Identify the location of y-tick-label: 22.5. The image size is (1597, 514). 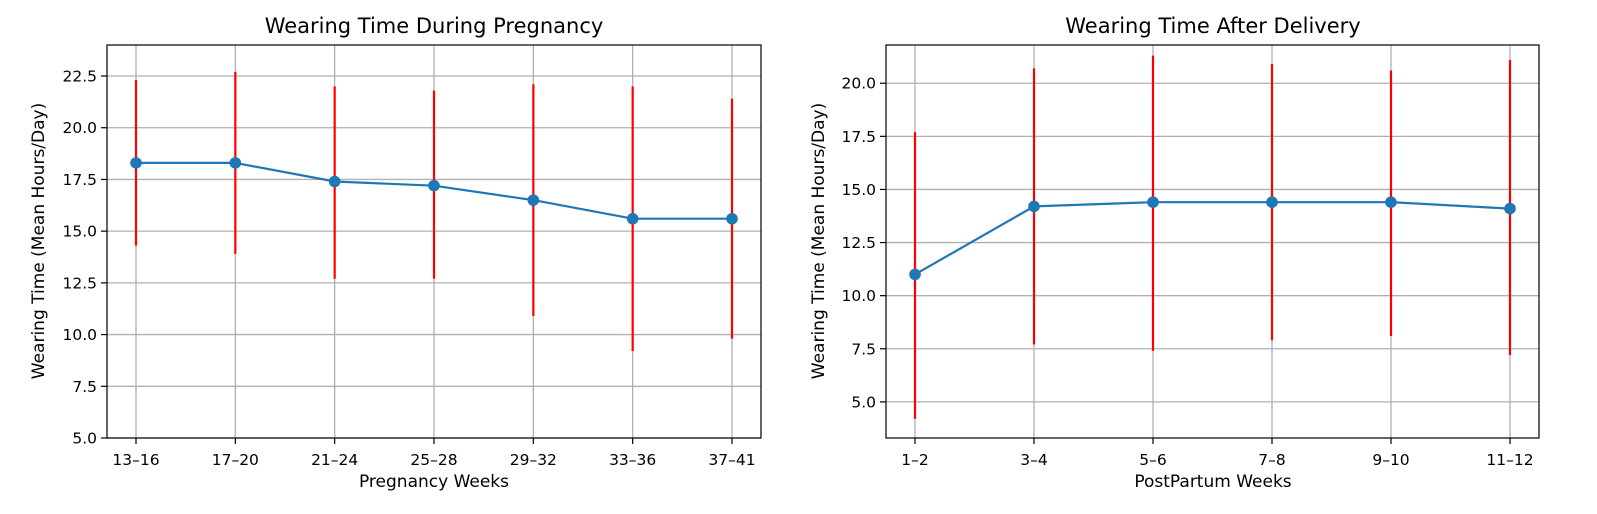
(79, 77).